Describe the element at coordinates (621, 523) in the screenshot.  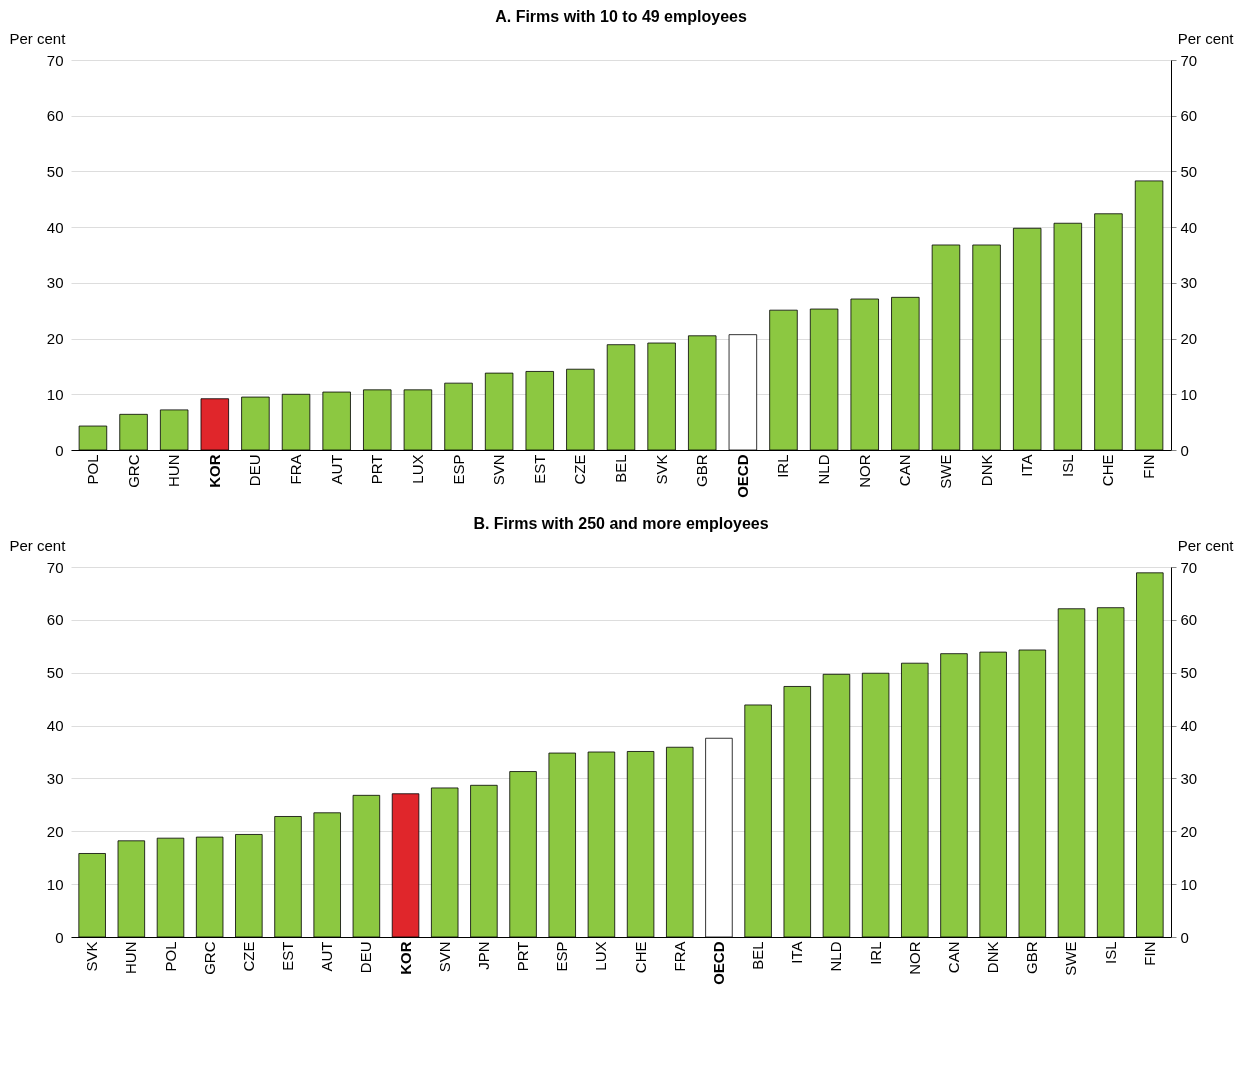
I see `chart-title: B. Firms with 250 and more employees` at that location.